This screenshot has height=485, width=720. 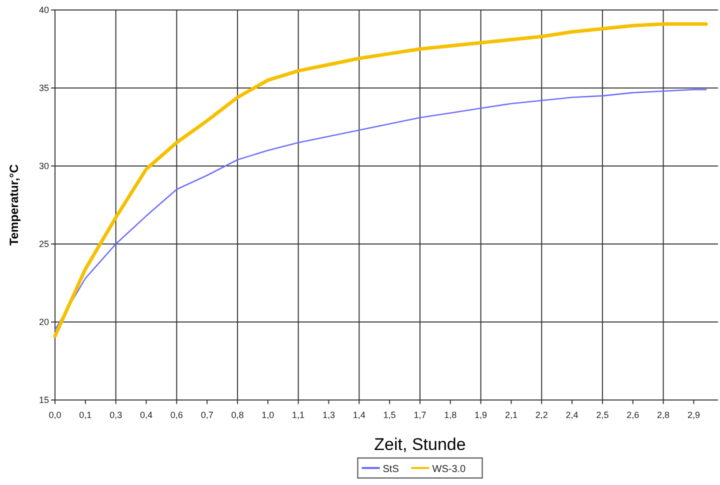 I want to click on y-tick-label: 15, so click(x=43, y=400).